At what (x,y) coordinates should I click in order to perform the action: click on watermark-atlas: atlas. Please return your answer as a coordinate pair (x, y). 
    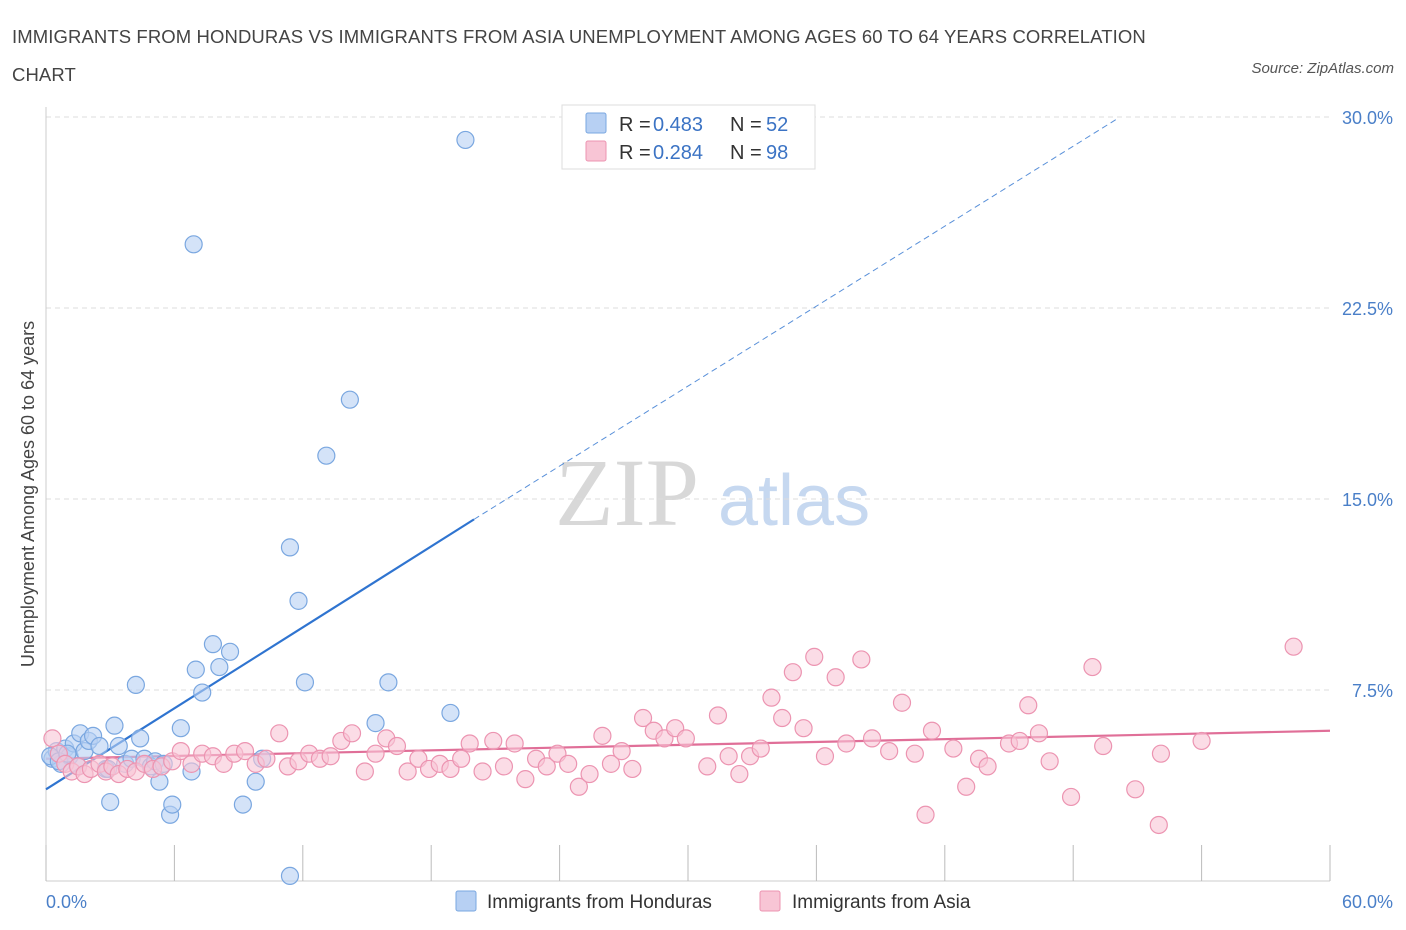
    Looking at the image, I should click on (794, 501).